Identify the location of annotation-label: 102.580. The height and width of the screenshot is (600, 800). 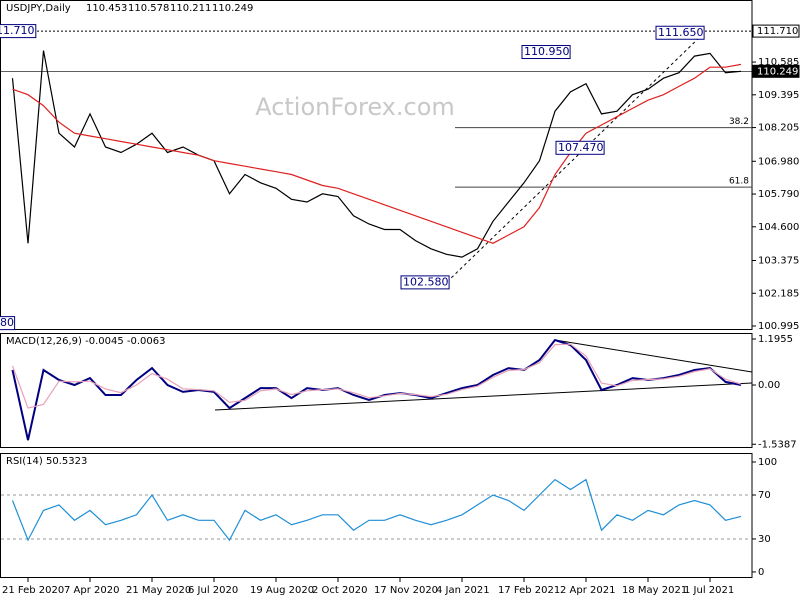
(426, 281).